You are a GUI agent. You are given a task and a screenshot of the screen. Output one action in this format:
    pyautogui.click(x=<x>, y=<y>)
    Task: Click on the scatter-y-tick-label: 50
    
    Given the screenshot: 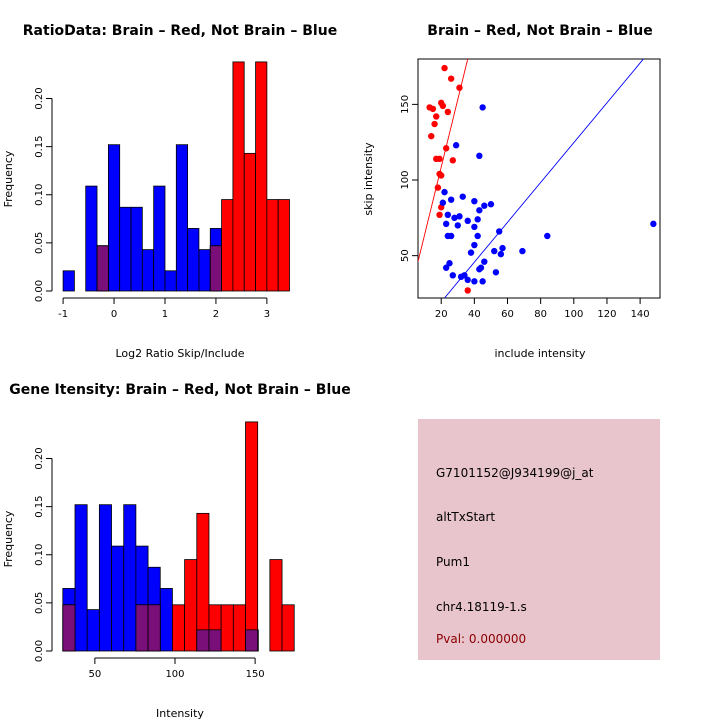 What is the action you would take?
    pyautogui.click(x=405, y=255)
    